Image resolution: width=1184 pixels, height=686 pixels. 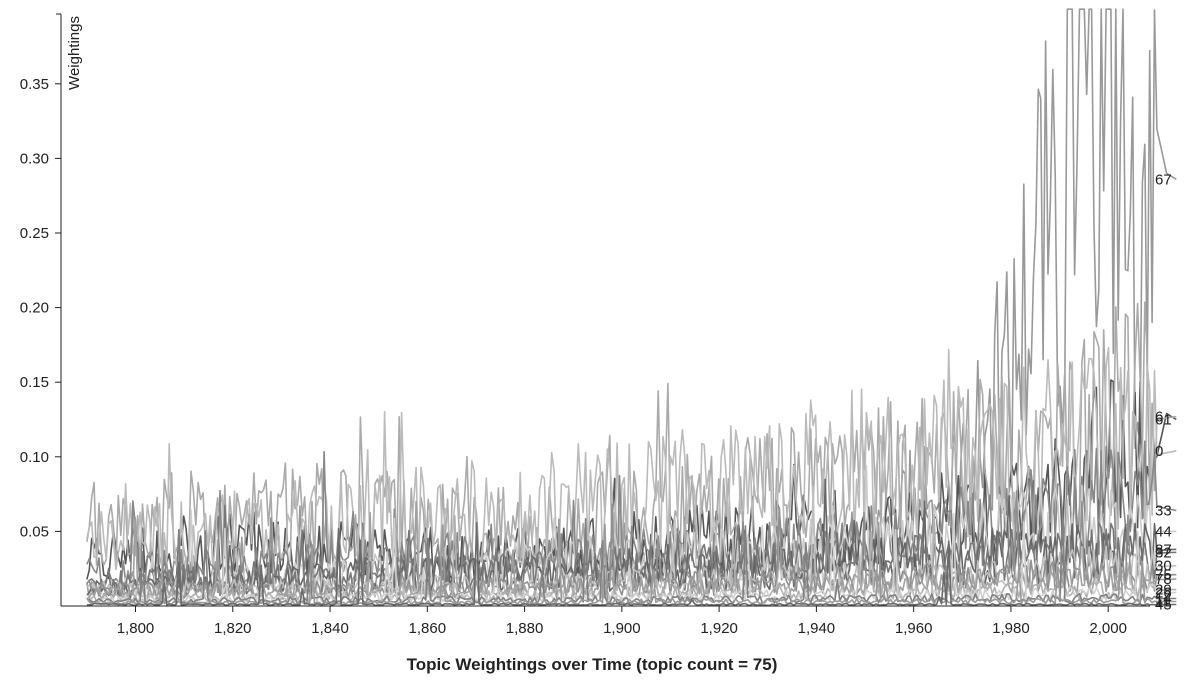 I want to click on series-label-0: 0, so click(x=1159, y=451).